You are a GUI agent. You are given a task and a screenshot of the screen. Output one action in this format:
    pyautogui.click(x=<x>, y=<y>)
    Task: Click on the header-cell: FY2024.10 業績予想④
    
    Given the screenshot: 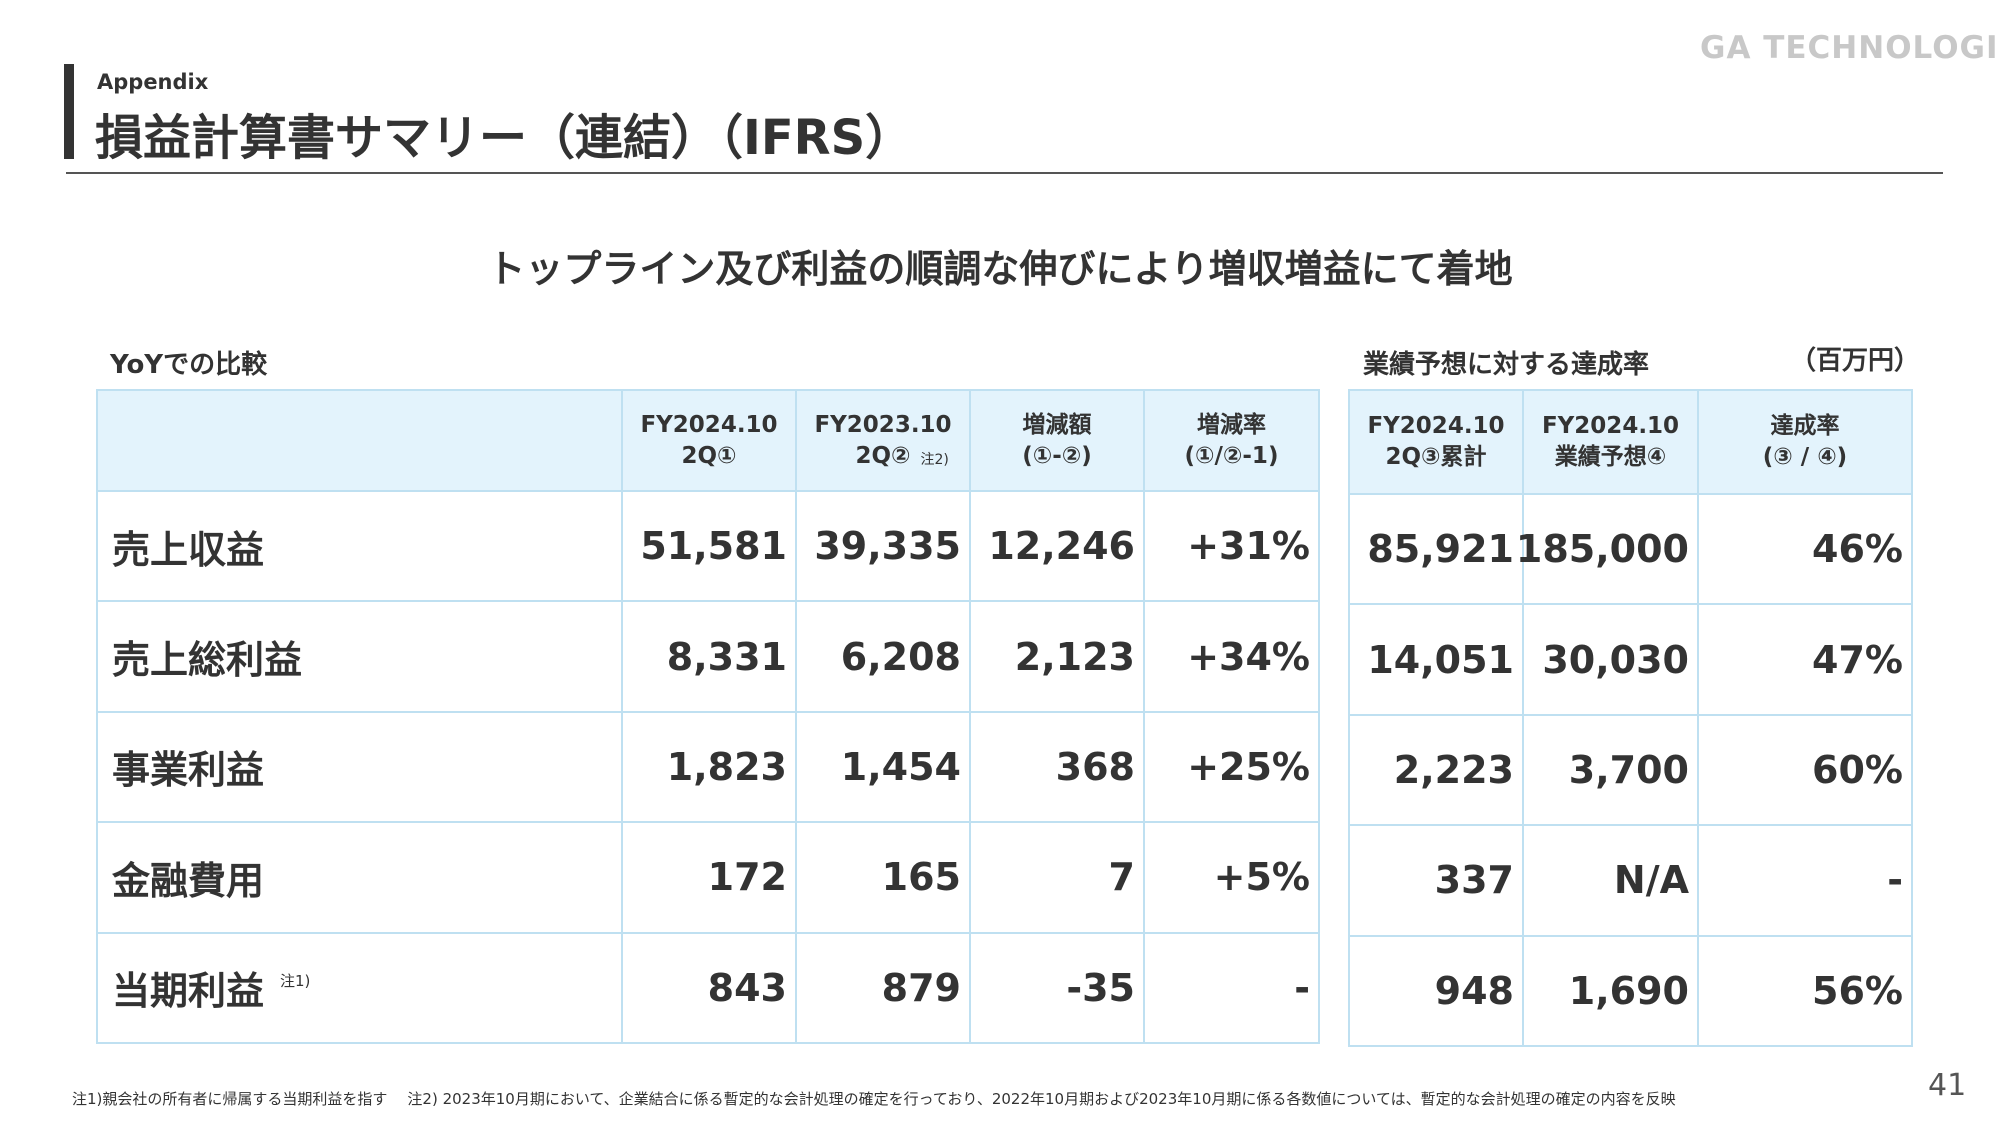 What is the action you would take?
    pyautogui.click(x=1611, y=443)
    